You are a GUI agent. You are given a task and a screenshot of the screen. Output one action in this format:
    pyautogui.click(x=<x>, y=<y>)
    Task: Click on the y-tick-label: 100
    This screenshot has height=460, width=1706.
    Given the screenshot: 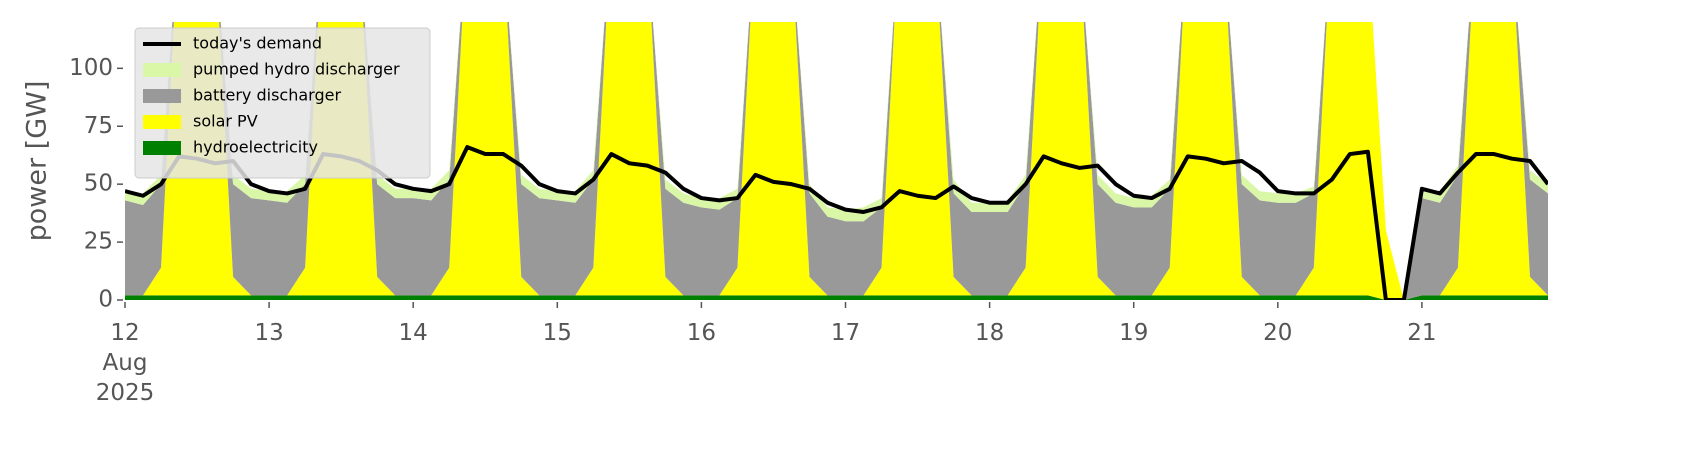 What is the action you would take?
    pyautogui.click(x=91, y=68)
    